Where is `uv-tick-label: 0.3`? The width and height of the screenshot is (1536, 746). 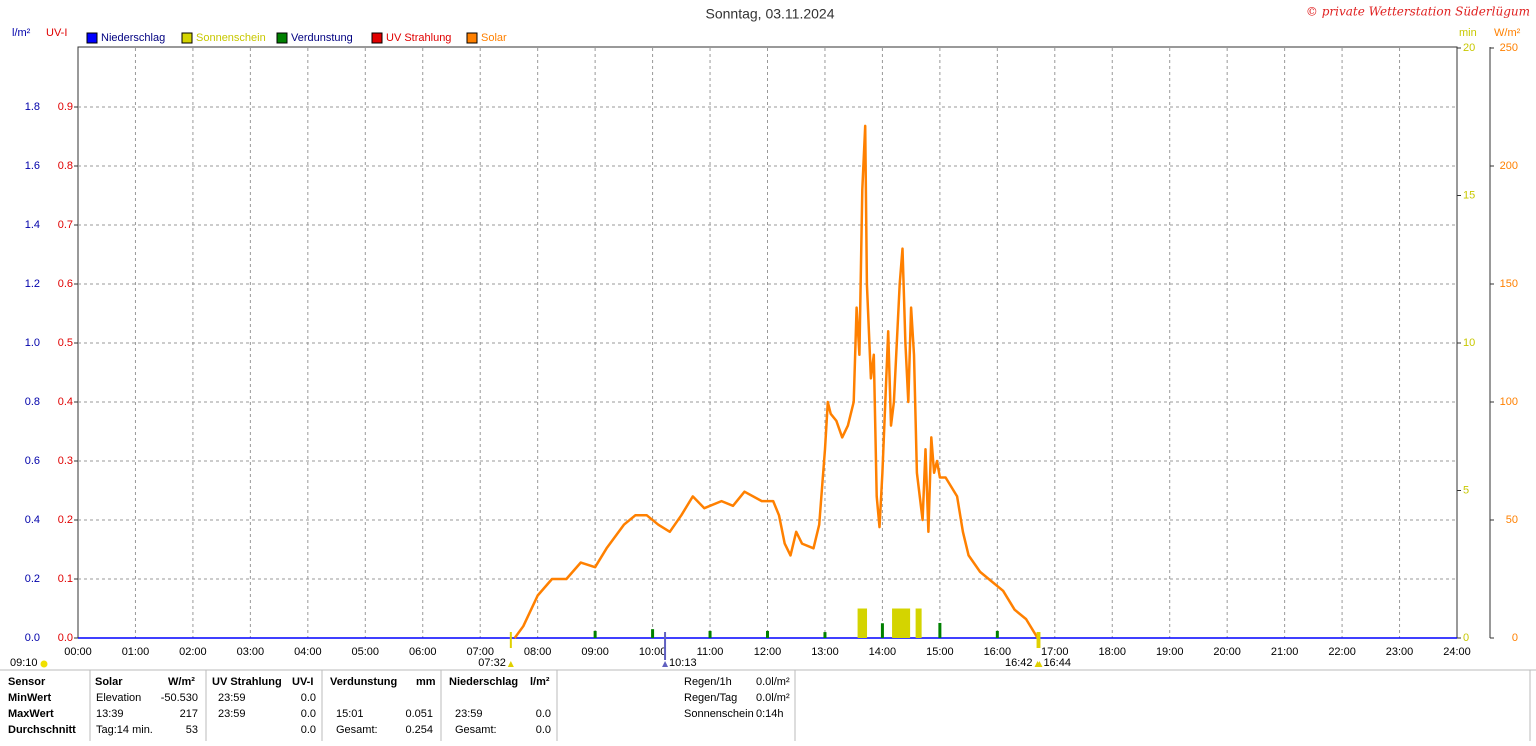 uv-tick-label: 0.3 is located at coordinates (65, 461).